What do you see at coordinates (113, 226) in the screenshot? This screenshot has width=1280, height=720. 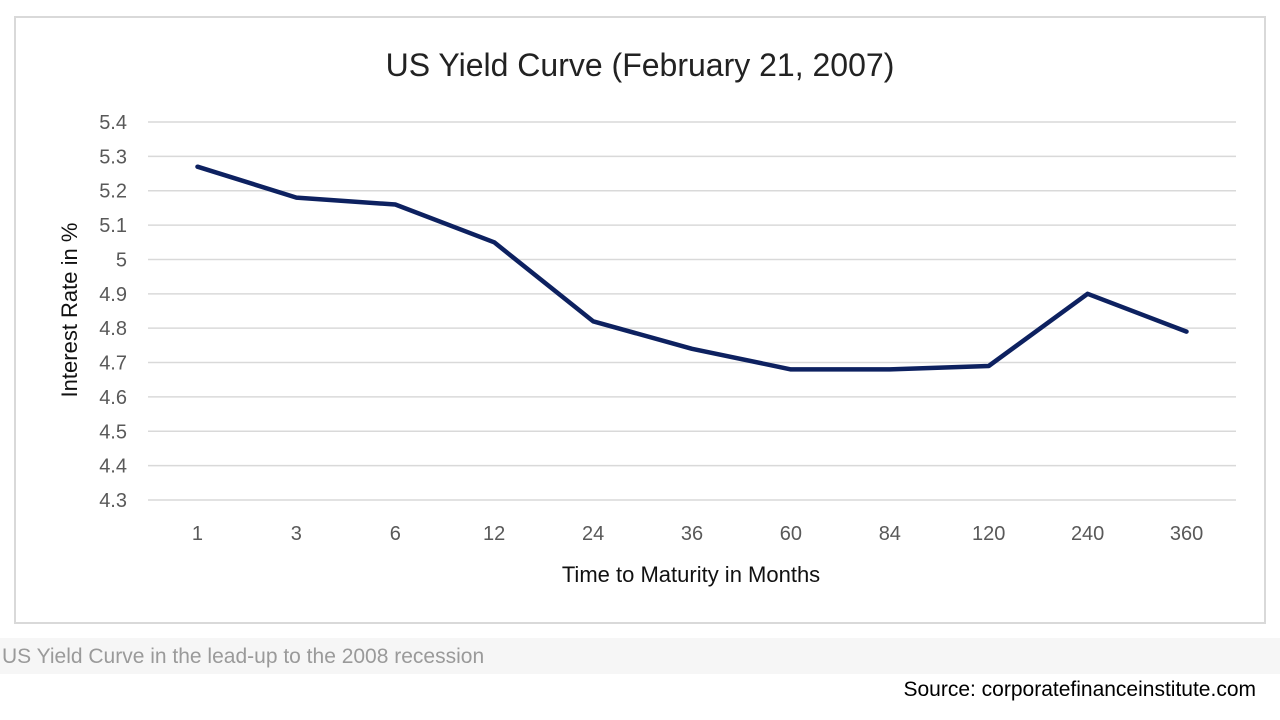 I see `y-tick-label: 5.1` at bounding box center [113, 226].